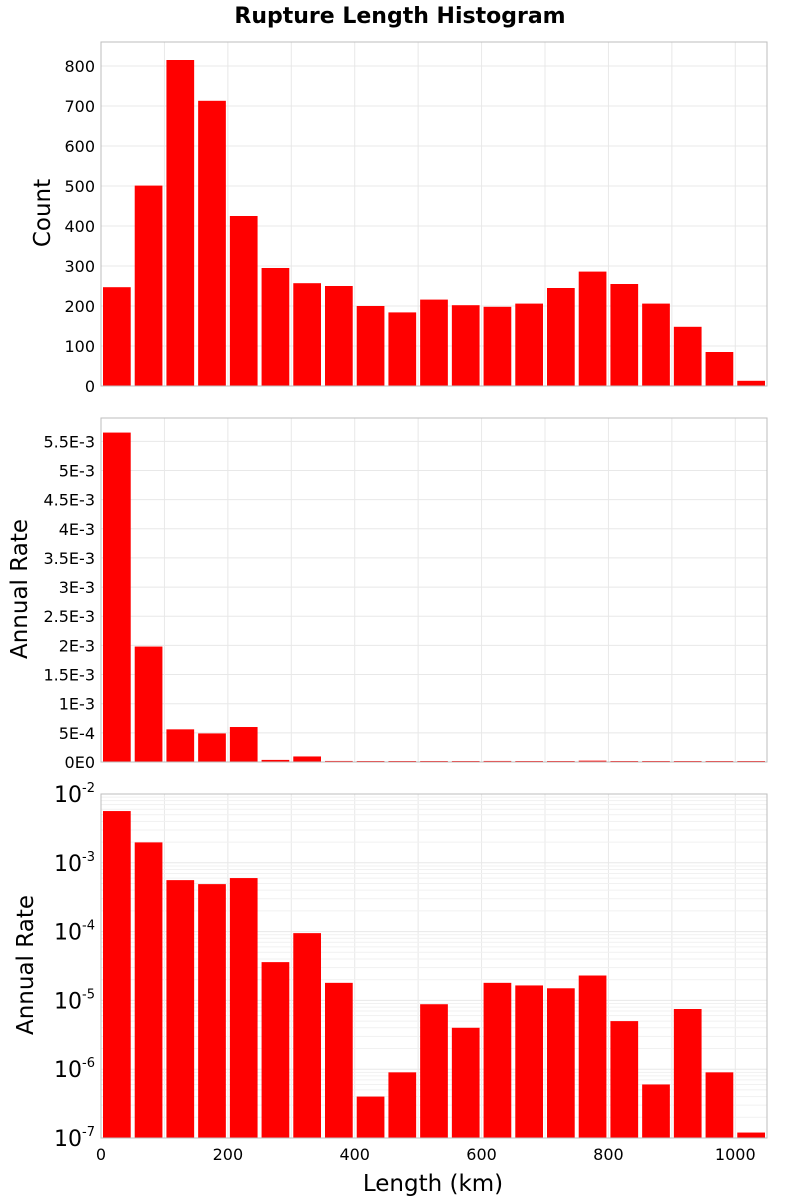 This screenshot has height=1200, width=800. I want to click on y-tick-label: 10⁻⁴, so click(74, 932).